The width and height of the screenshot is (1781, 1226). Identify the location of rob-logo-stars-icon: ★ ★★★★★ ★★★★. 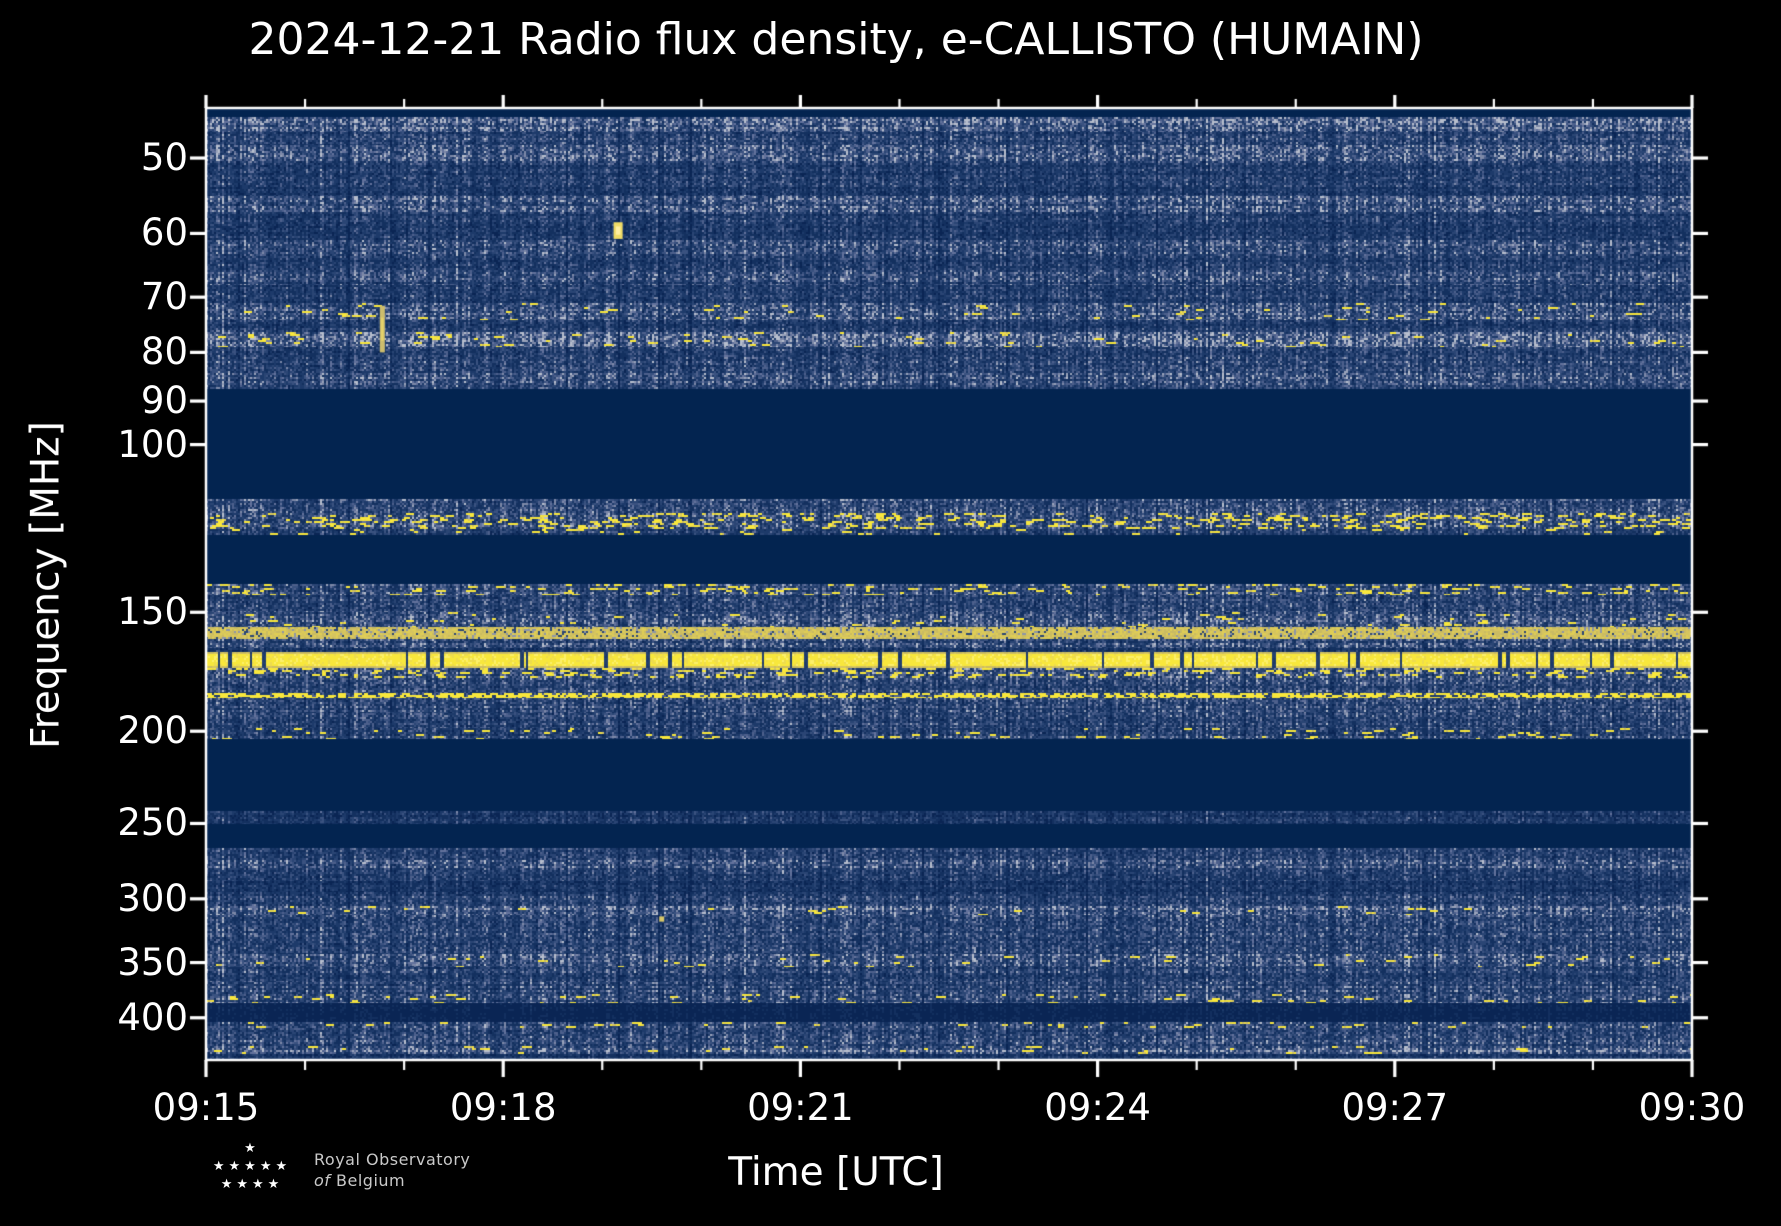
(252, 1167).